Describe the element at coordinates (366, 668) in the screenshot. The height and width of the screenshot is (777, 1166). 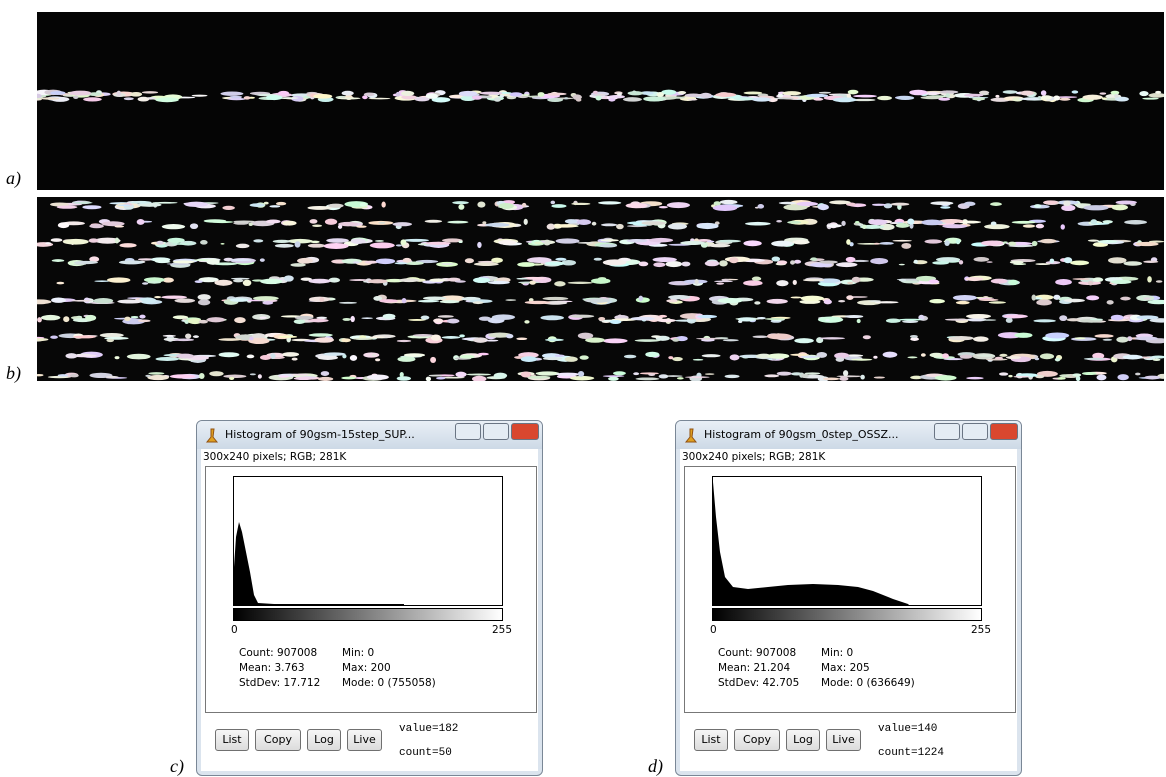
I see `stat: Max: 200` at that location.